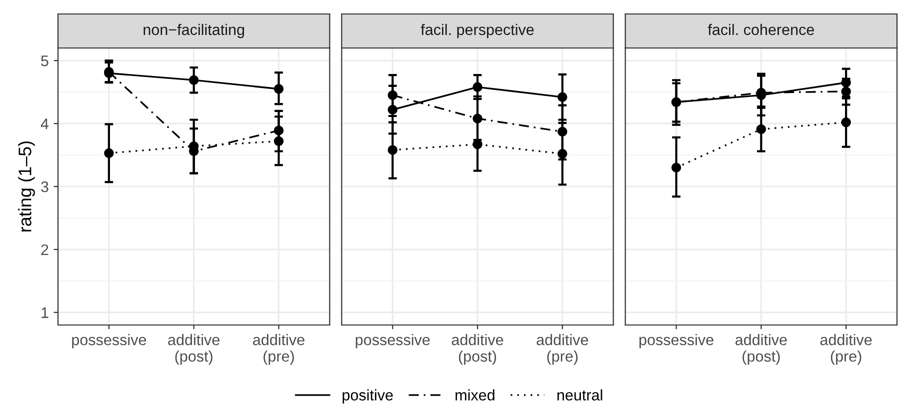 The height and width of the screenshot is (406, 899). I want to click on y-axis-title: rating (1–5), so click(26, 186).